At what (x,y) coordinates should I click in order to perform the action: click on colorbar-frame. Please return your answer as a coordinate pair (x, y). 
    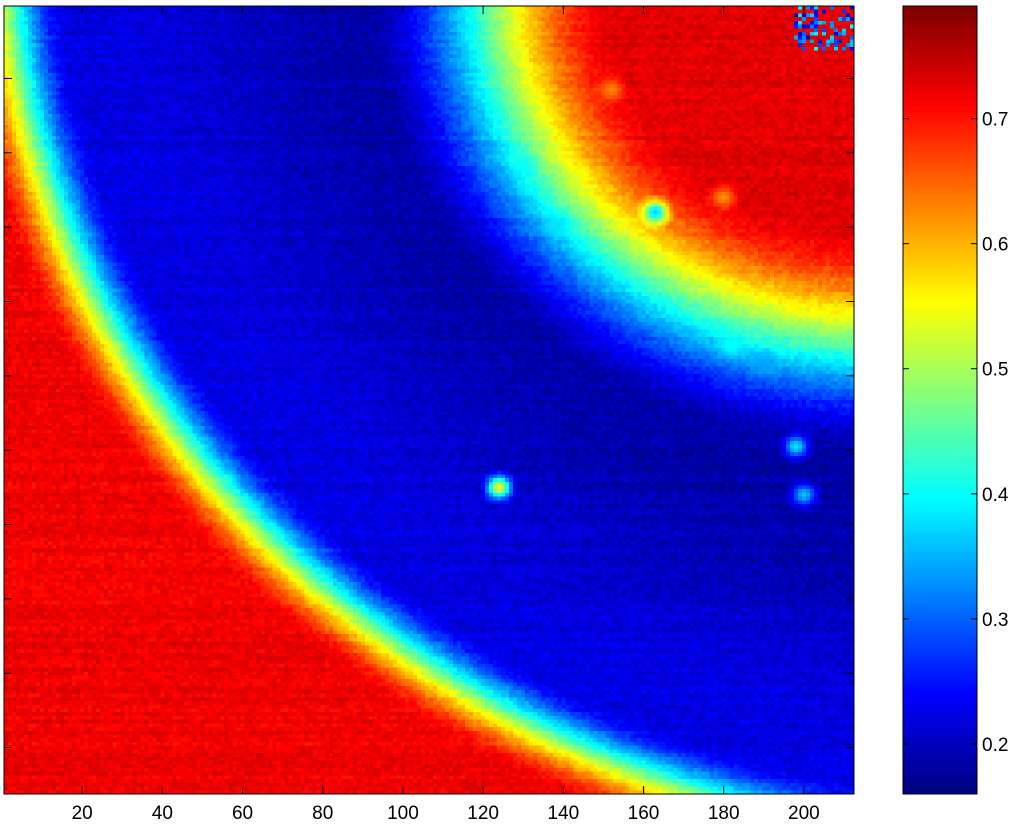
    Looking at the image, I should click on (940, 400).